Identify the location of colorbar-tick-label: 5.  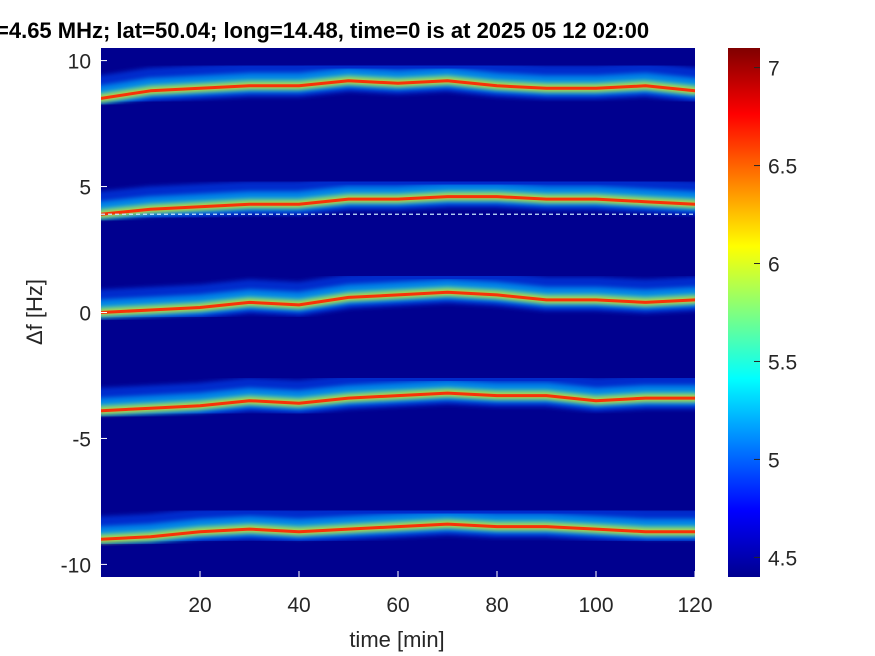
(774, 460).